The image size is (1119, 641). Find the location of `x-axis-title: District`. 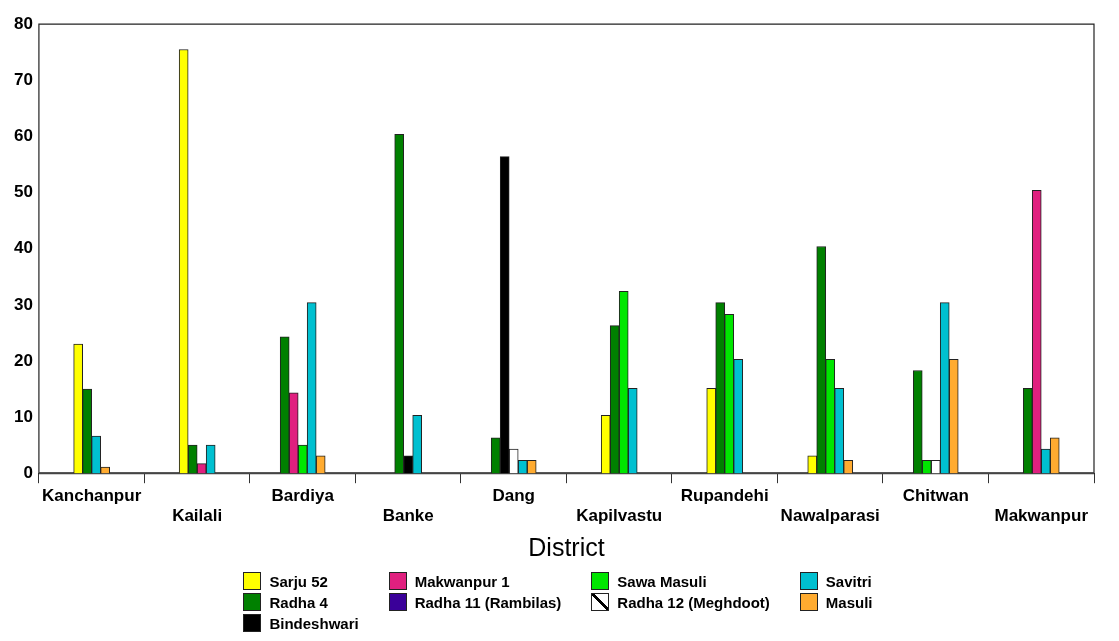

x-axis-title: District is located at coordinates (566, 546).